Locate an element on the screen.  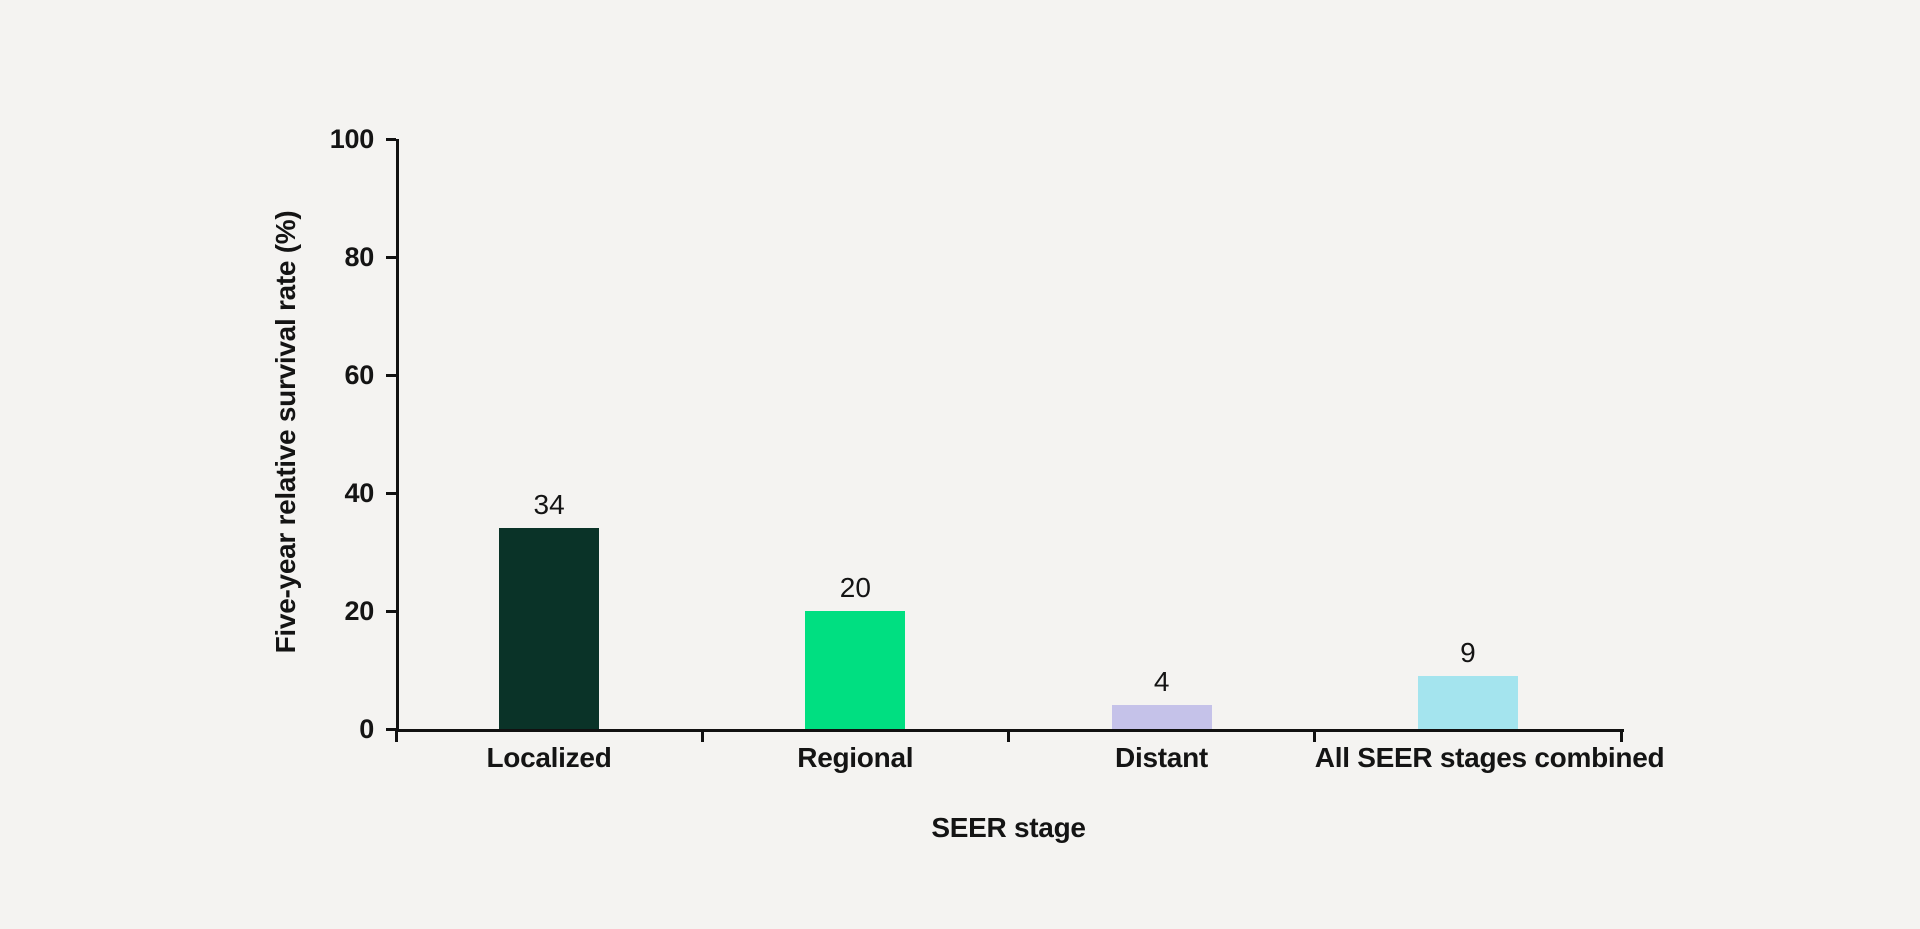
x-axis-title: SEER stage is located at coordinates (1008, 827).